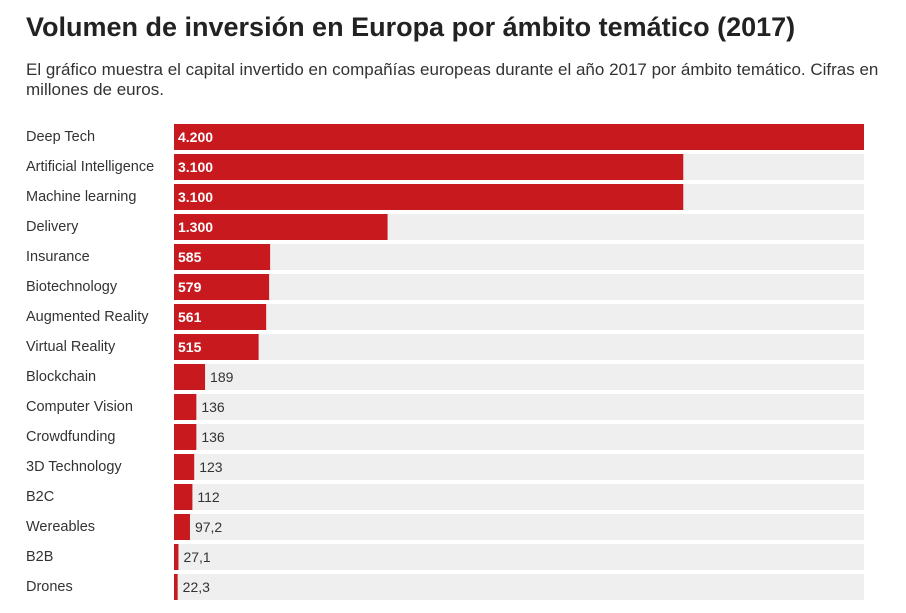 This screenshot has height=613, width=906. I want to click on bar-row: Augmented Reality 561, so click(445, 317).